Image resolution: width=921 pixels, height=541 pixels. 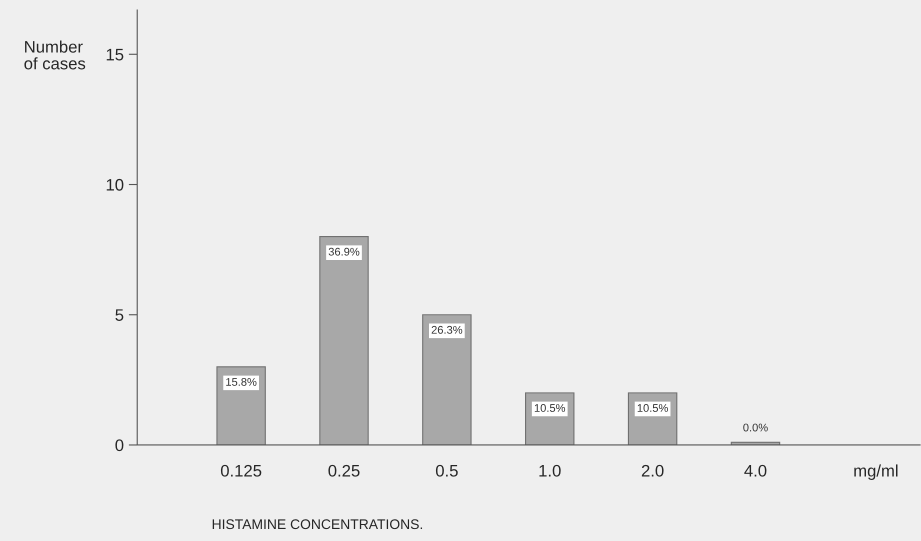 What do you see at coordinates (447, 470) in the screenshot?
I see `x-tick-label: 0.5` at bounding box center [447, 470].